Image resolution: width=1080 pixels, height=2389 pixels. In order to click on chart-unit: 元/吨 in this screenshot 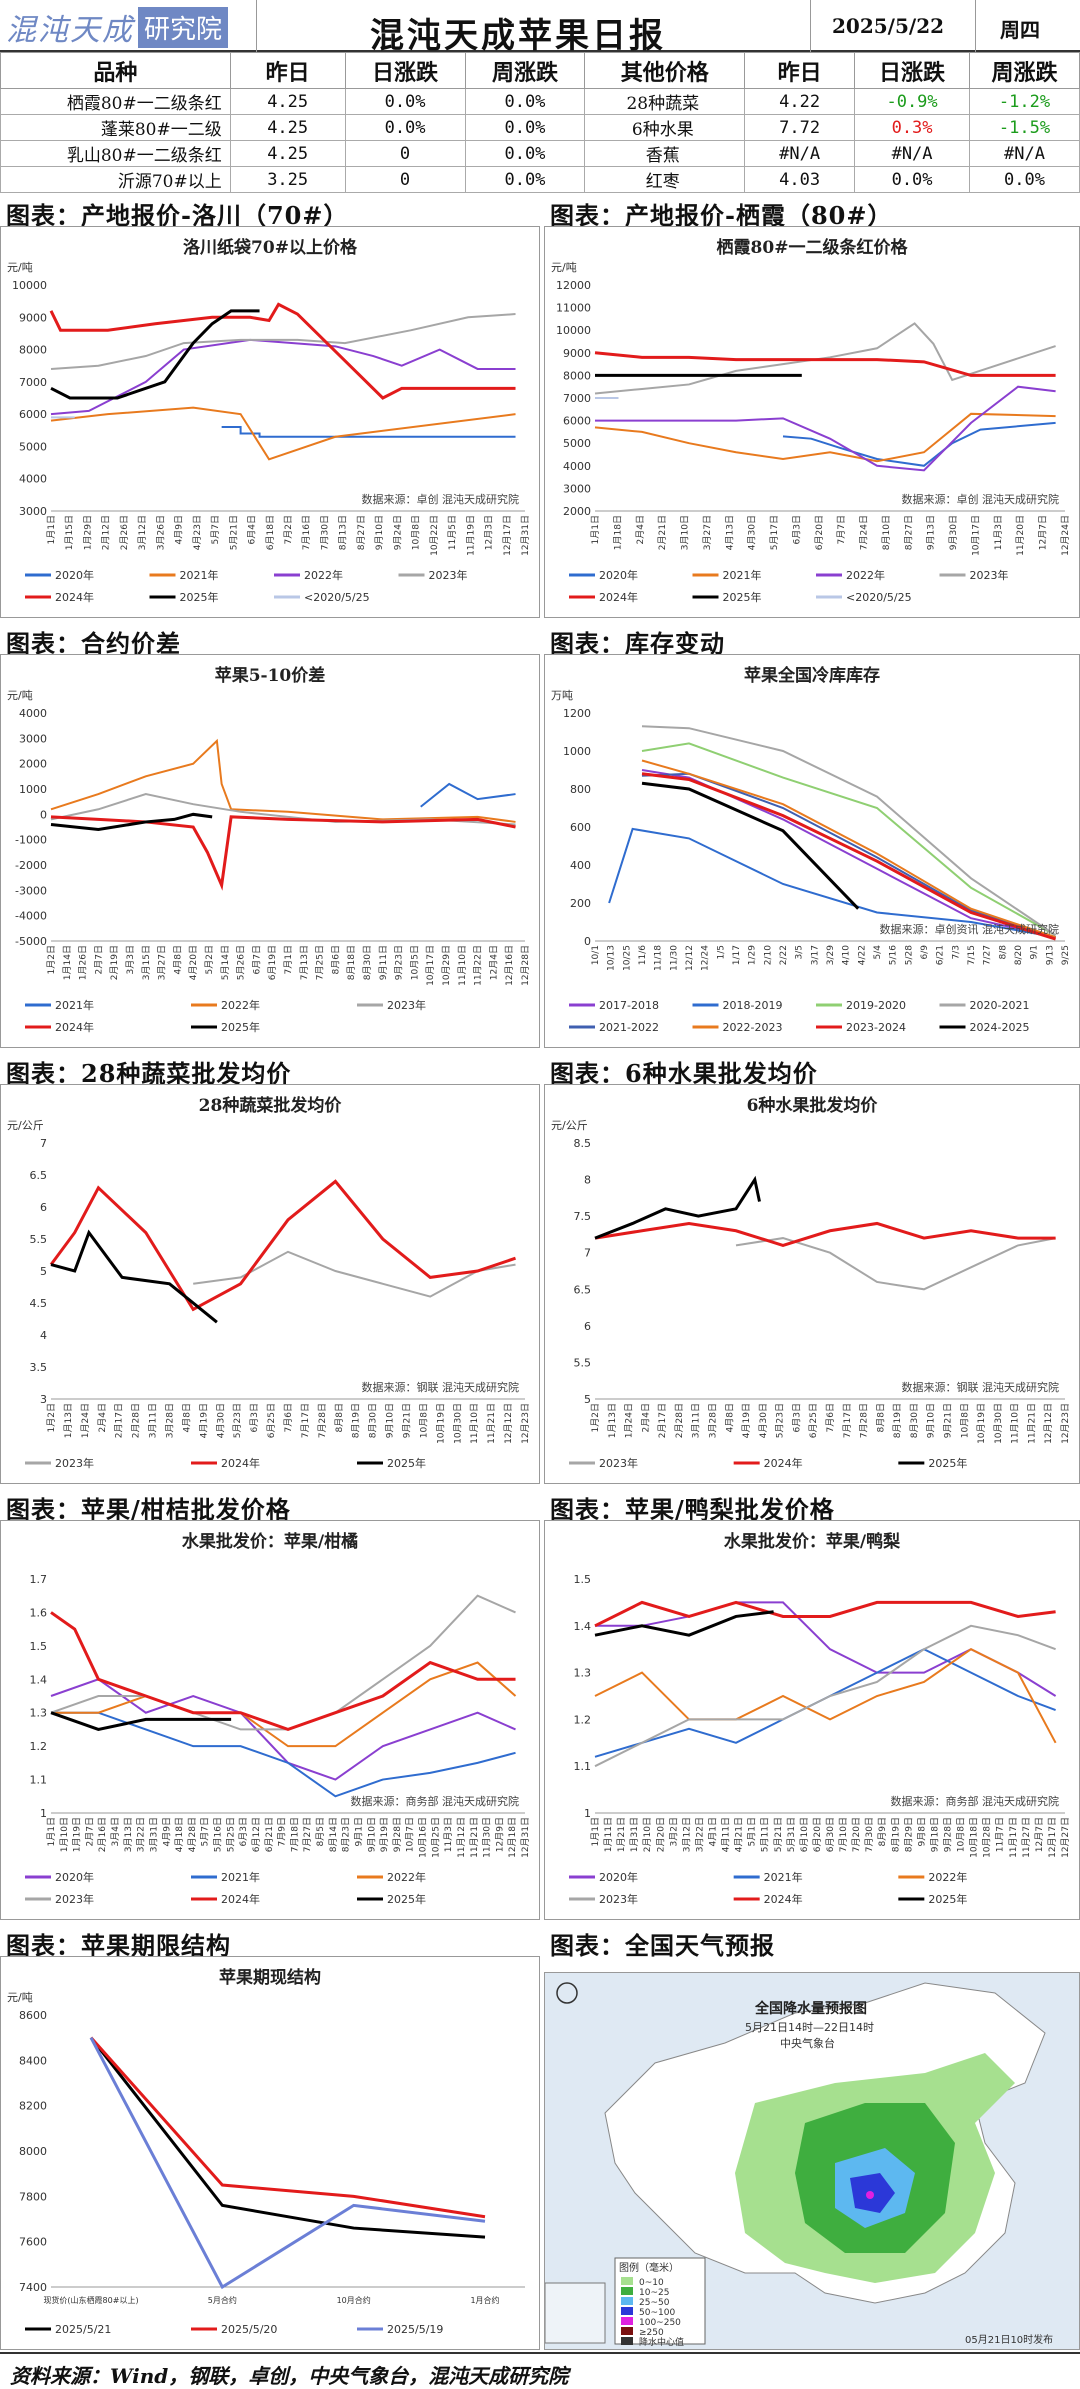, I will do `click(564, 267)`.